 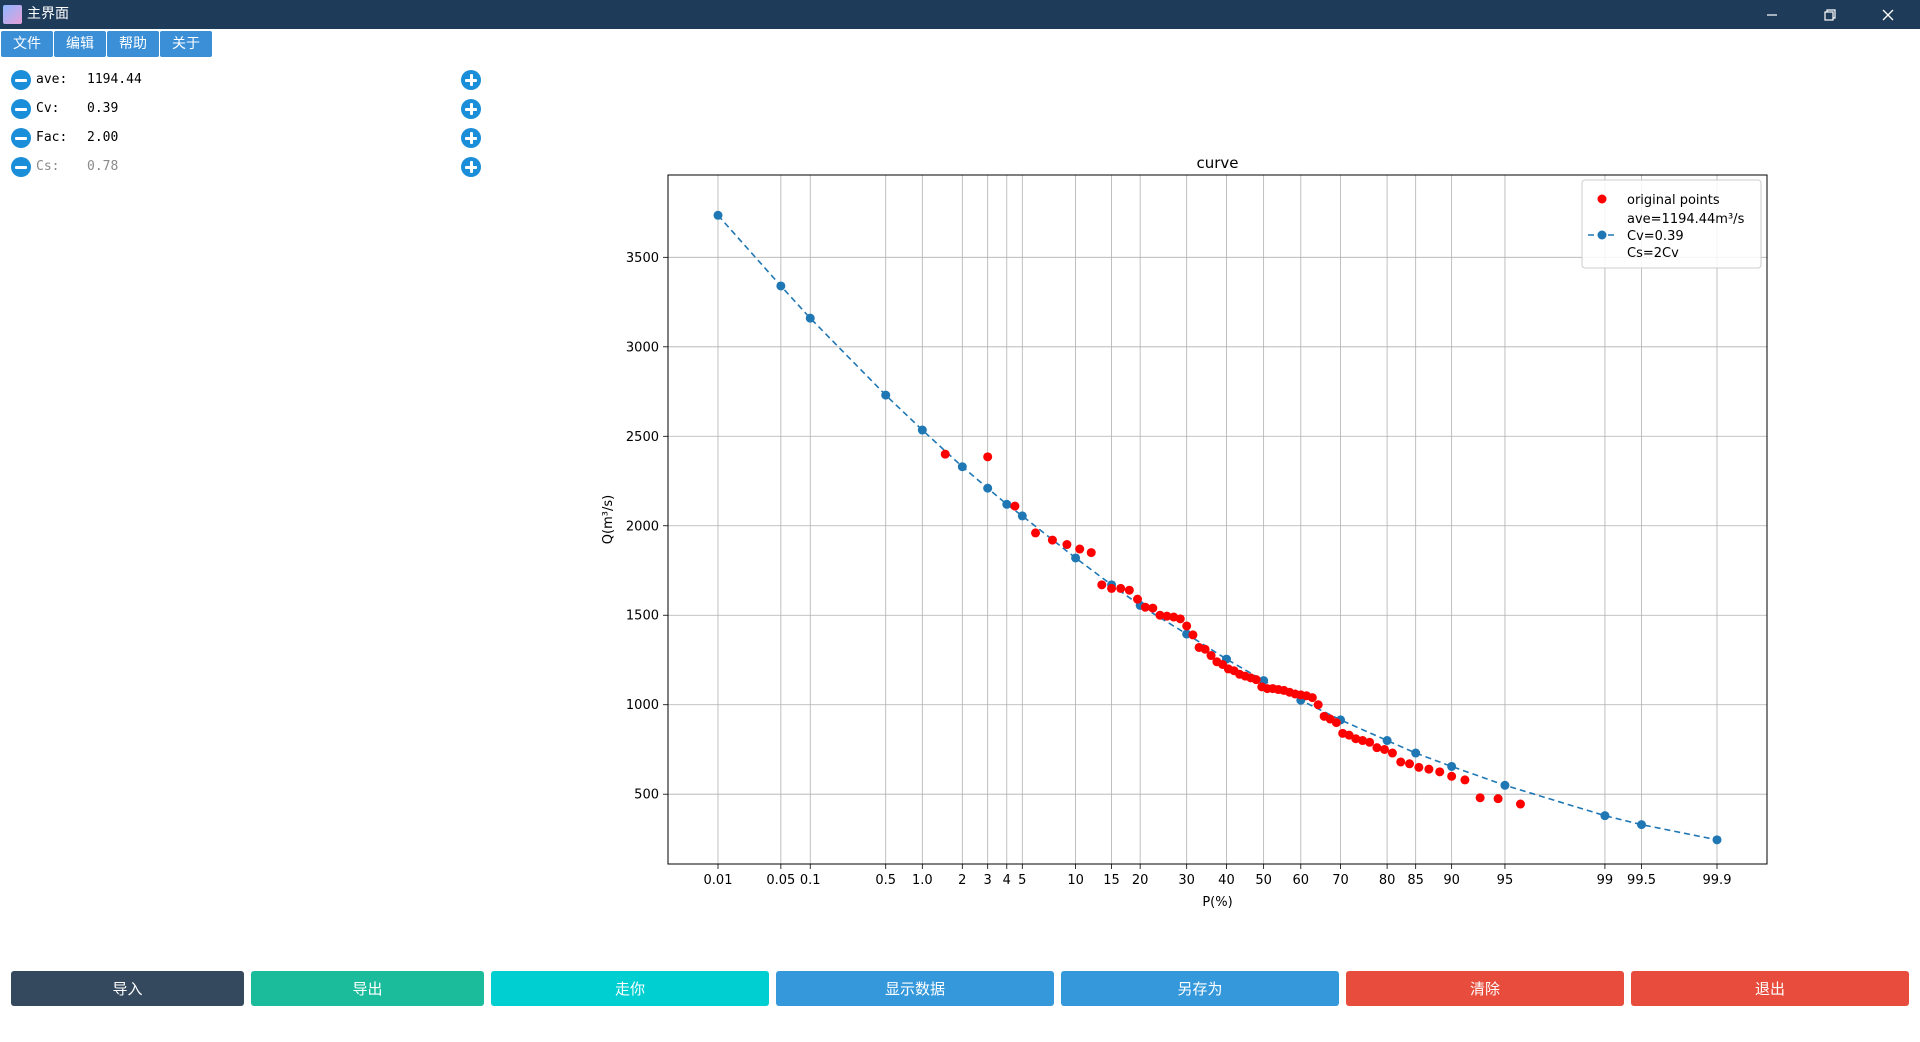 What do you see at coordinates (642, 437) in the screenshot?
I see `y-tick-label: 2500` at bounding box center [642, 437].